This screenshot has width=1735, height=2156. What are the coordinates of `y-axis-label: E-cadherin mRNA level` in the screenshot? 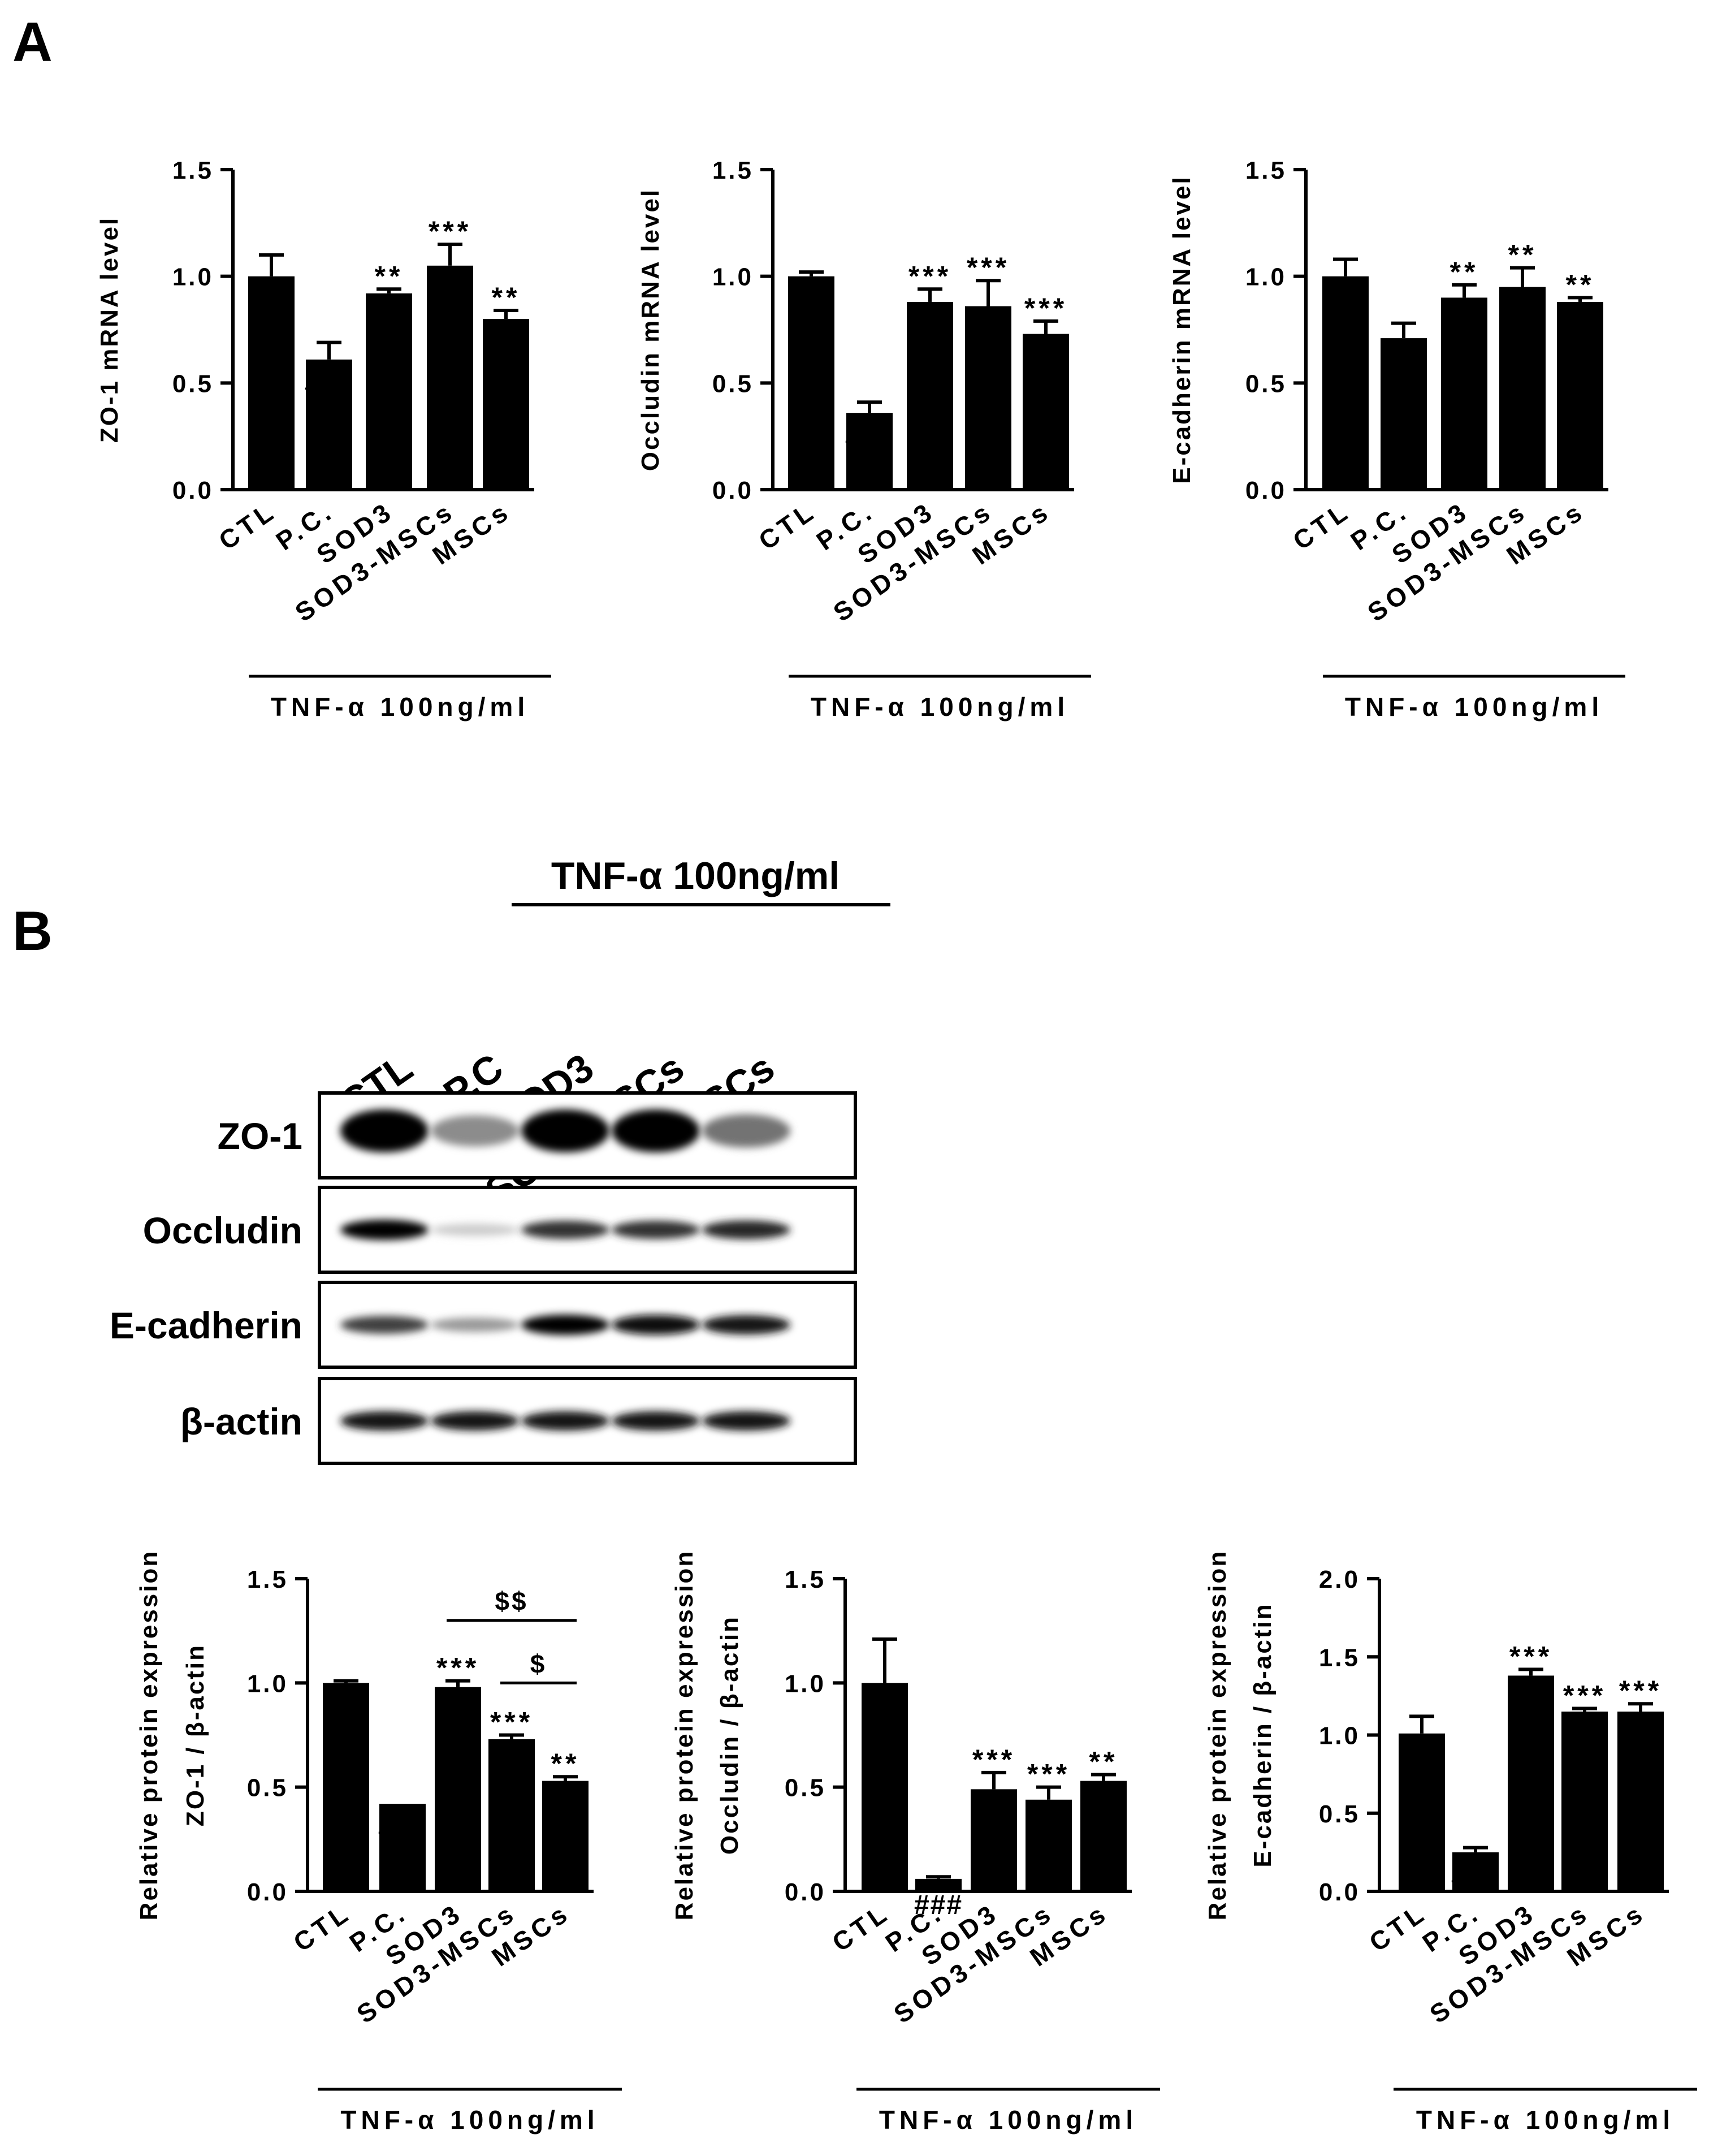 It's located at (1182, 329).